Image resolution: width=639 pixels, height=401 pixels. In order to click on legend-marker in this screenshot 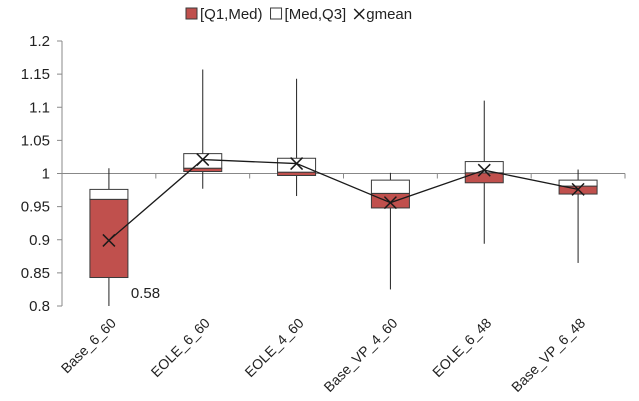, I will do `click(359, 14)`.